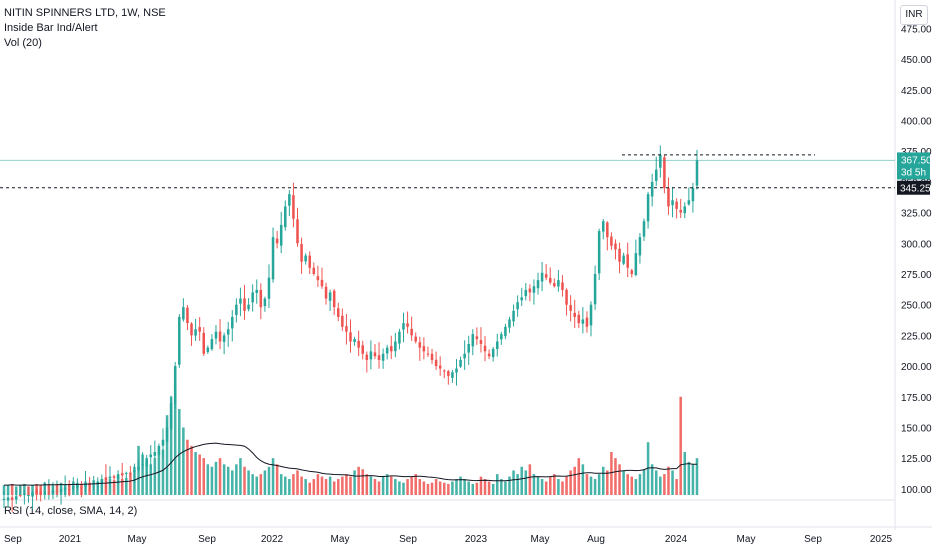 This screenshot has height=550, width=932. Describe the element at coordinates (913, 187) in the screenshot. I see `level-badge` at that location.